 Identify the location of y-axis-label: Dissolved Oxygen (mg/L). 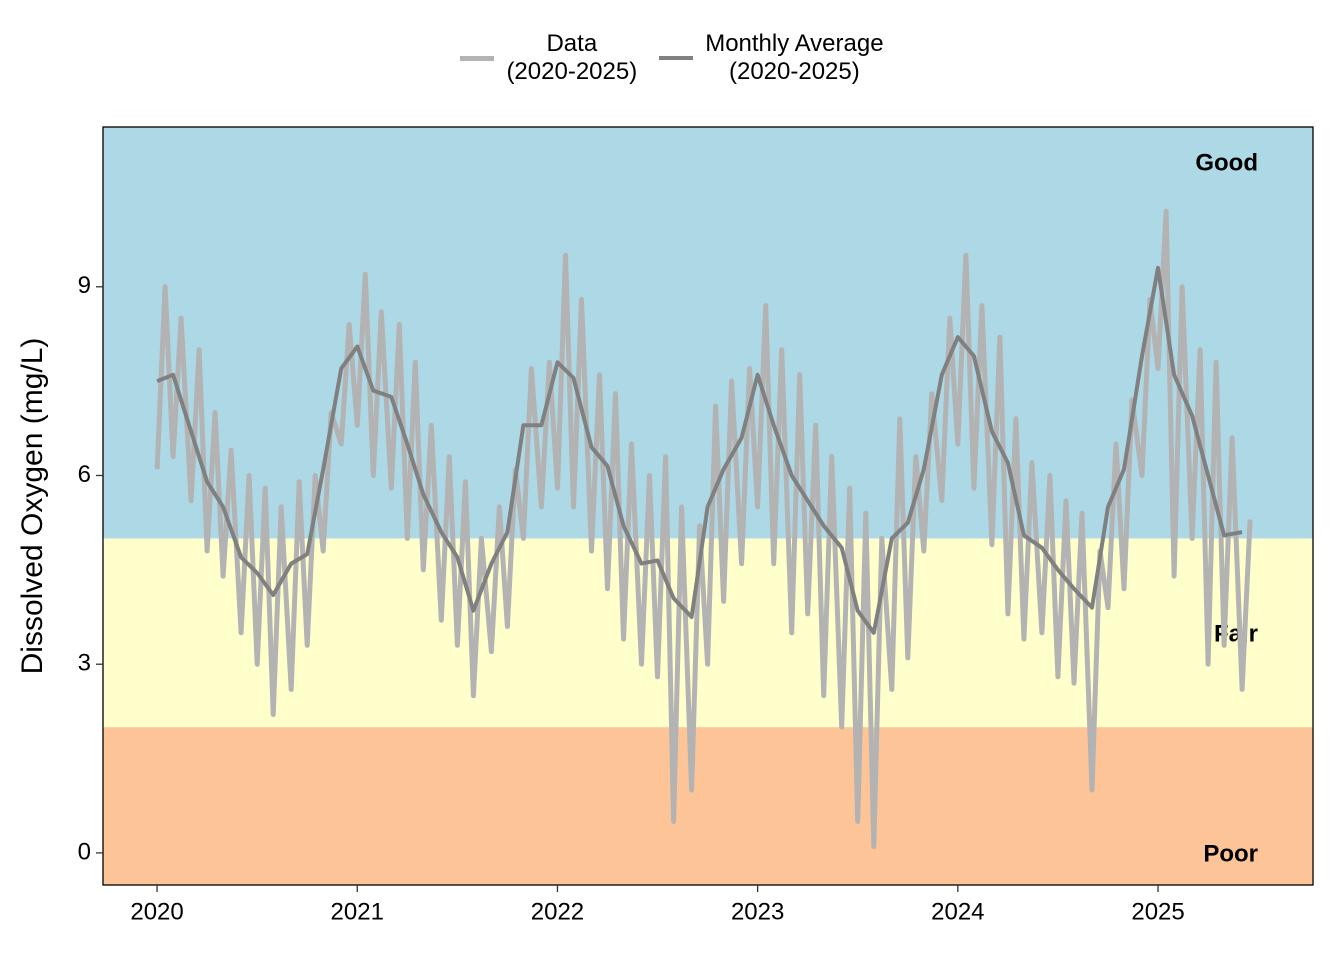
(32, 506).